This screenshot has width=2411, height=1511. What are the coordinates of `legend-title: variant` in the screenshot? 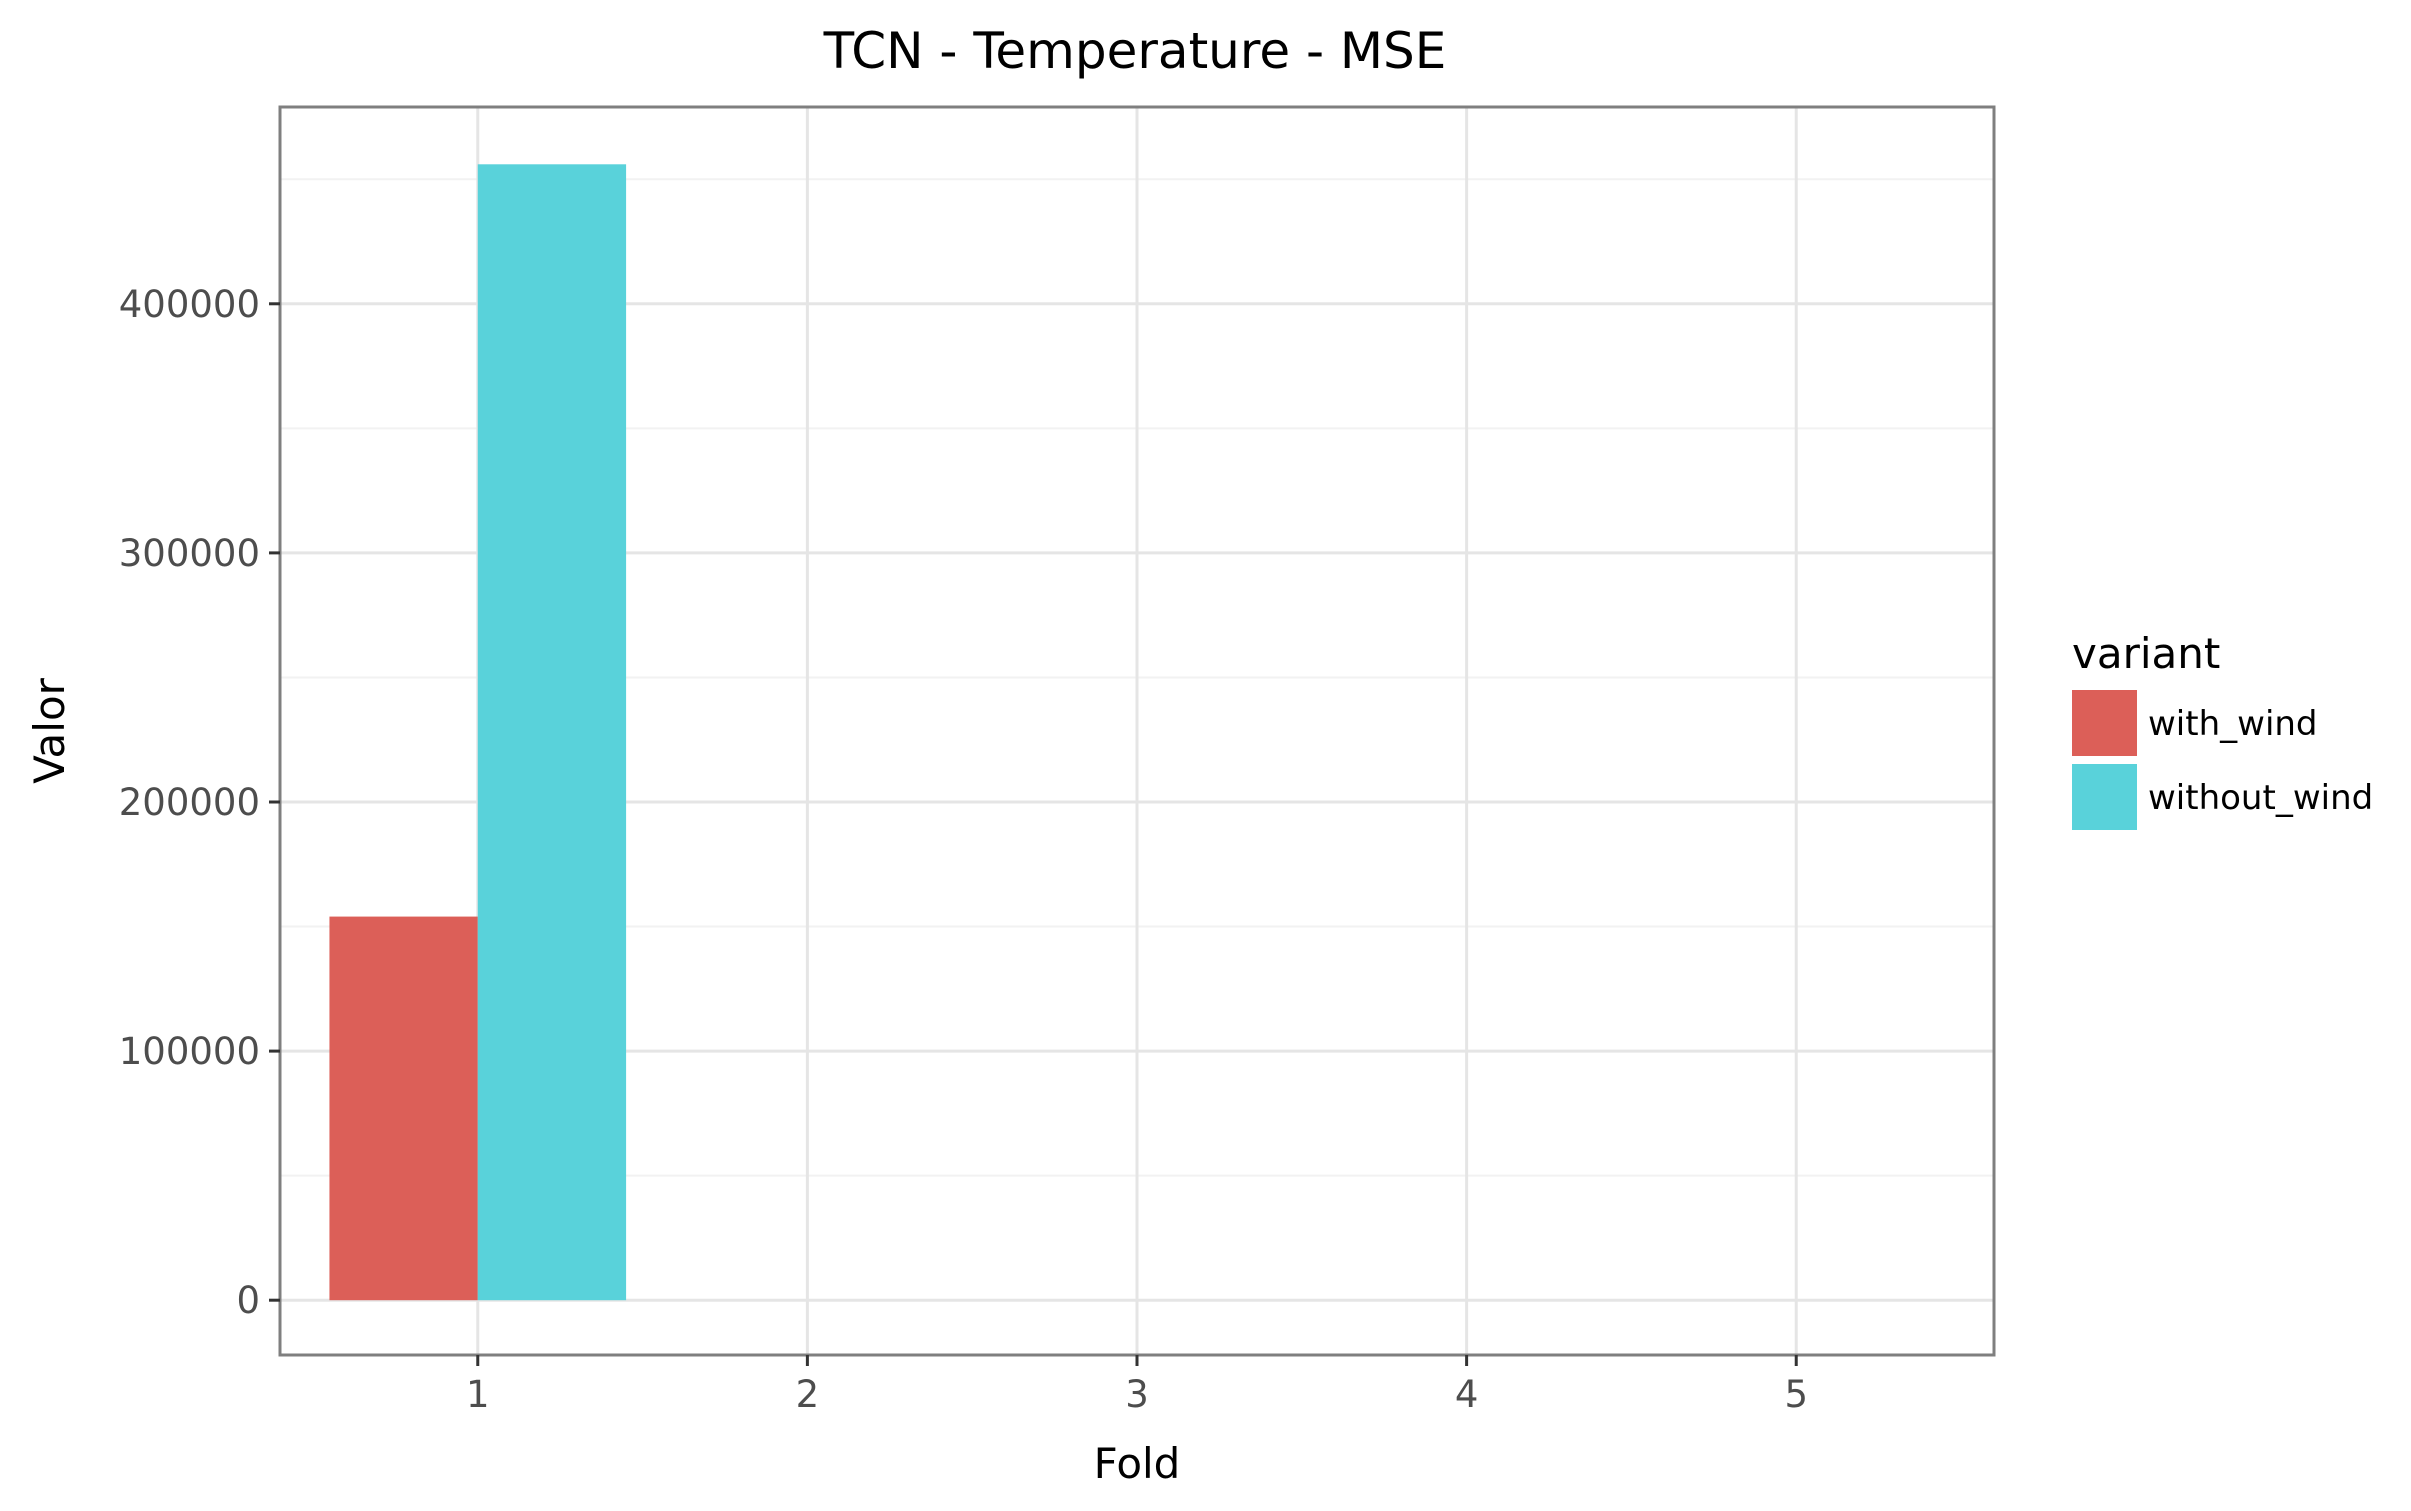 It's located at (2146, 653).